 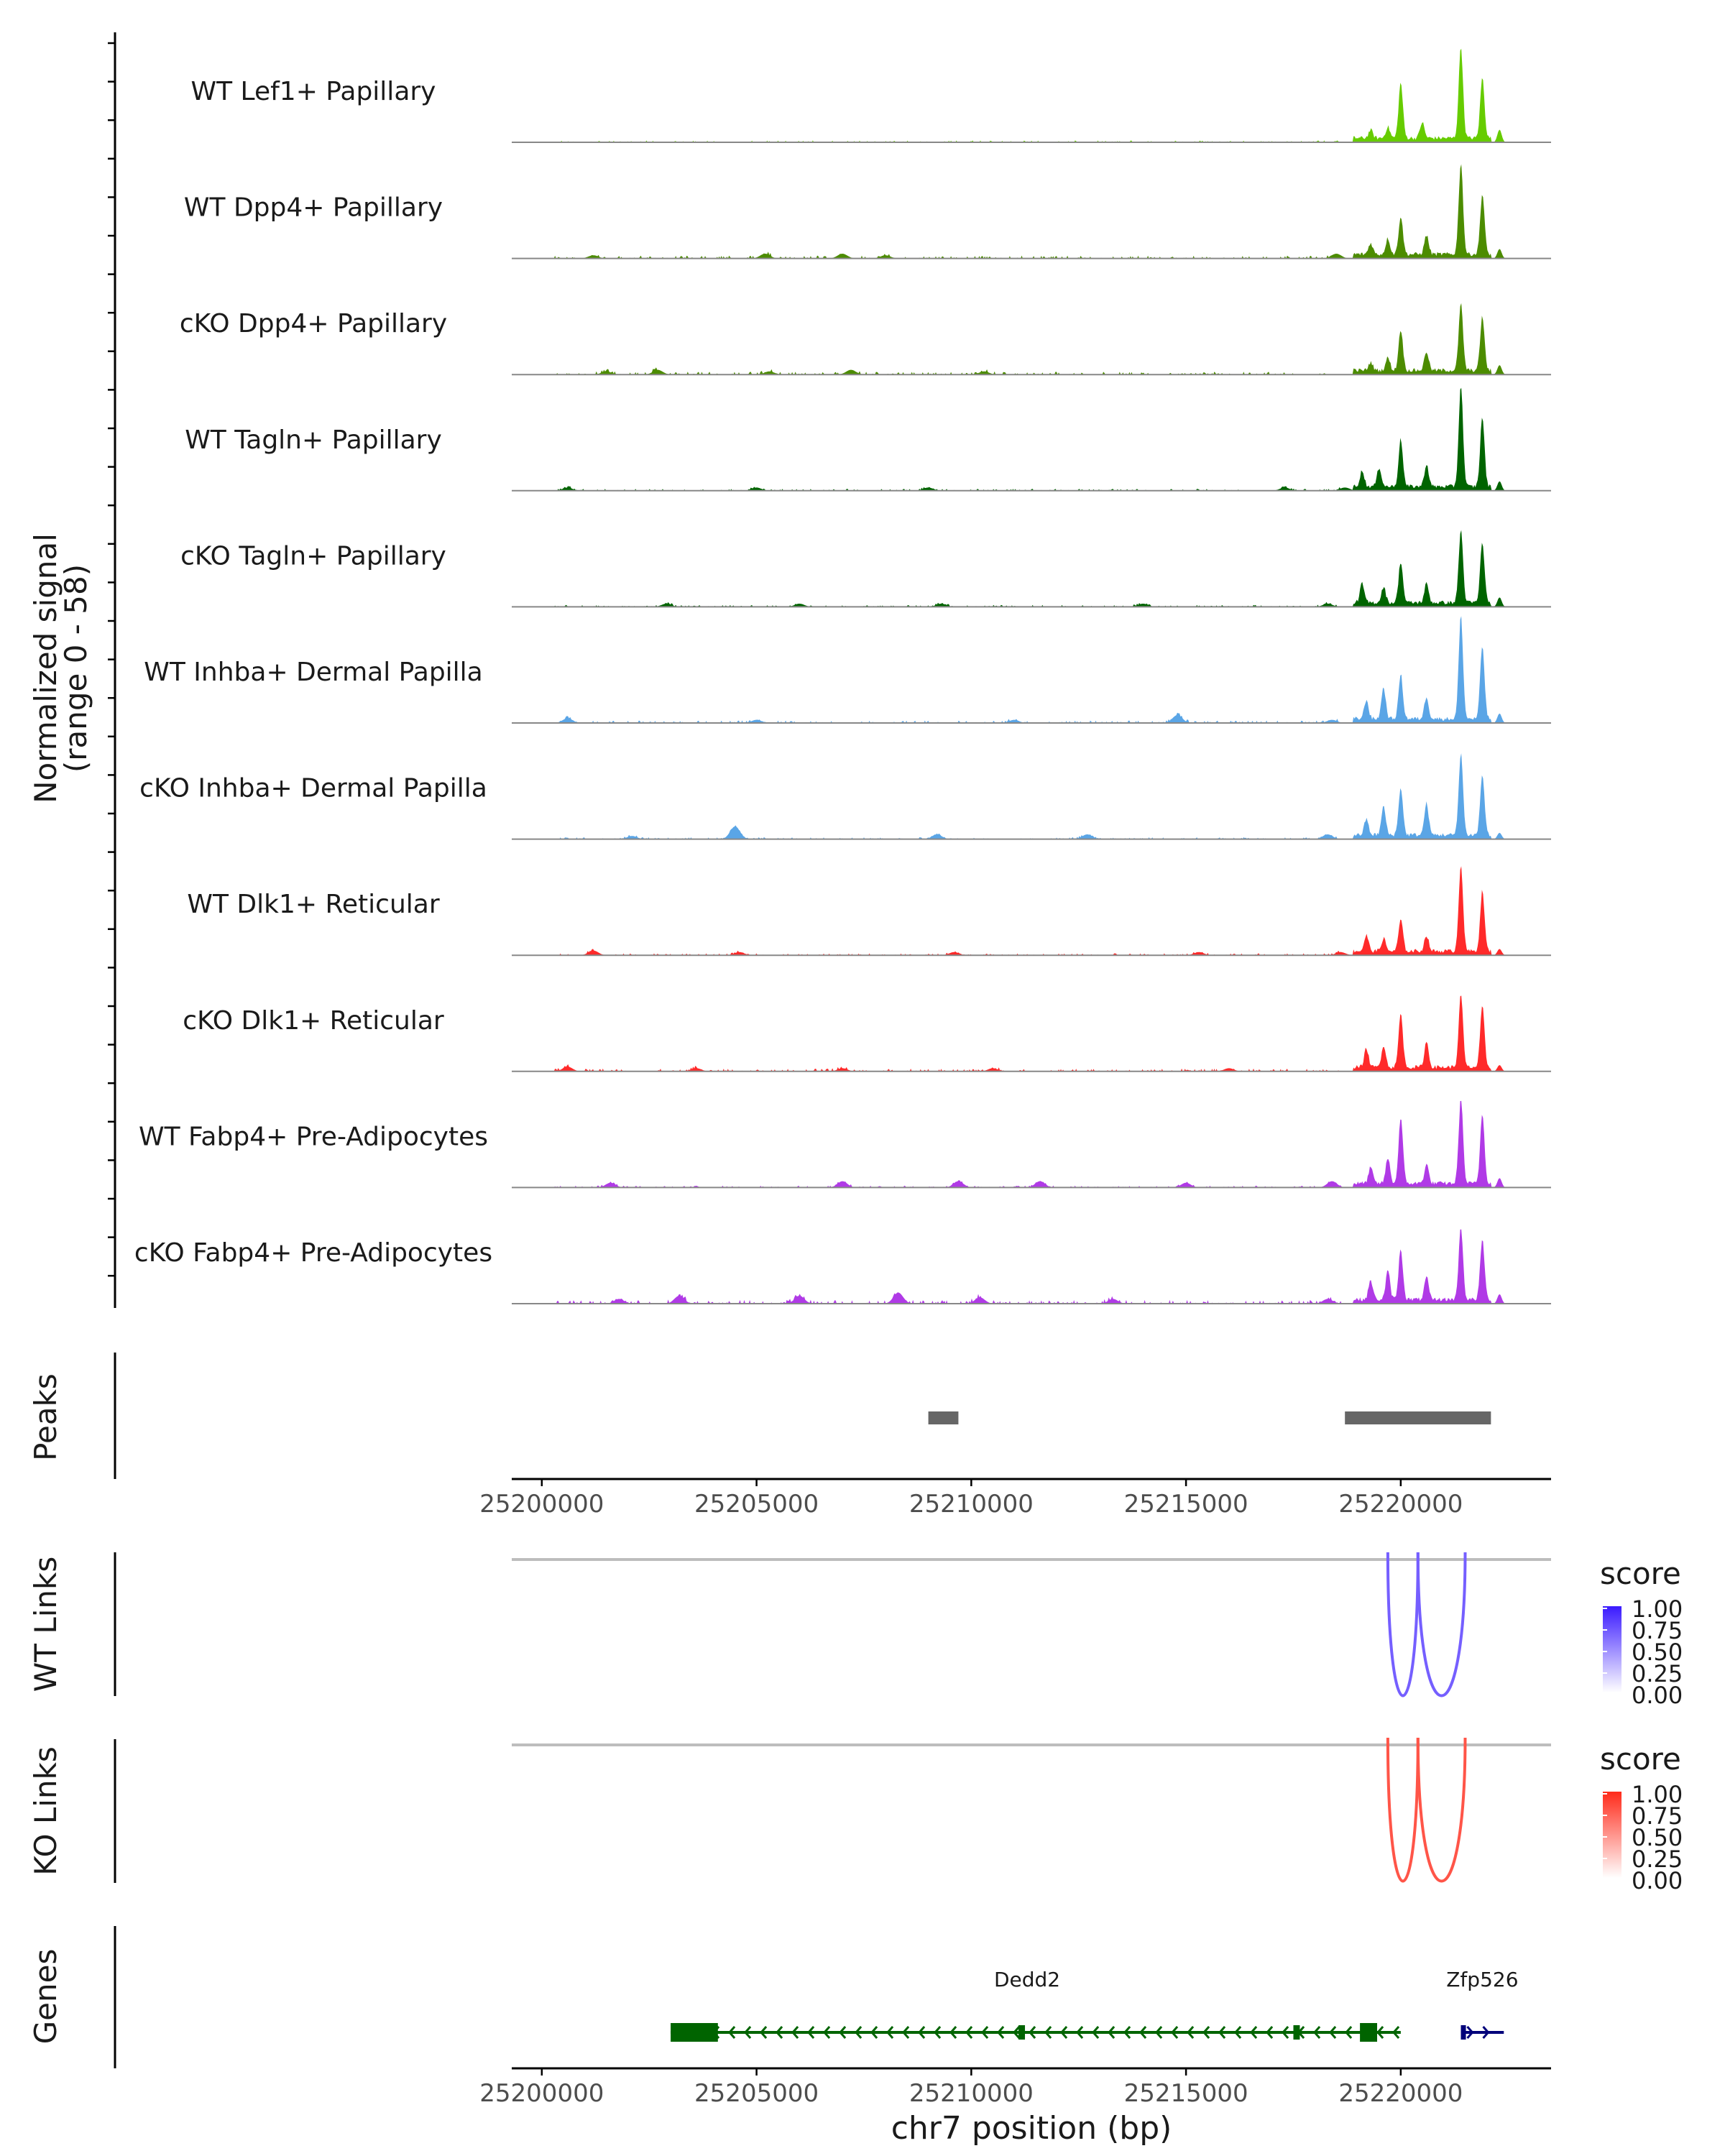 What do you see at coordinates (855, 1631) in the screenshot?
I see `wt-links-panel: WT Links score 1.000.750.500.250.00` at bounding box center [855, 1631].